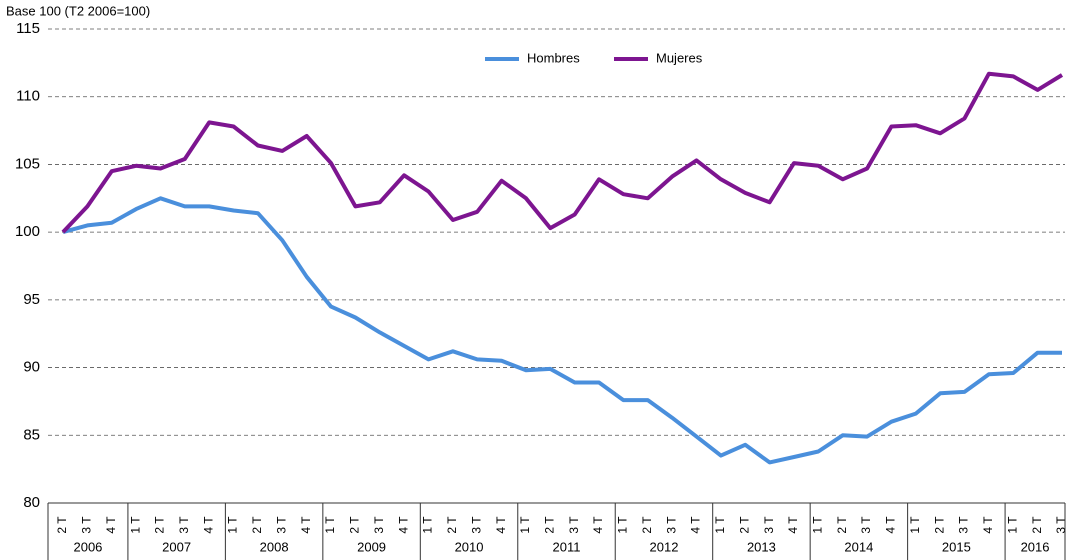  I want to click on y-axis-label: Base 100 (T2 2006=100), so click(78, 10).